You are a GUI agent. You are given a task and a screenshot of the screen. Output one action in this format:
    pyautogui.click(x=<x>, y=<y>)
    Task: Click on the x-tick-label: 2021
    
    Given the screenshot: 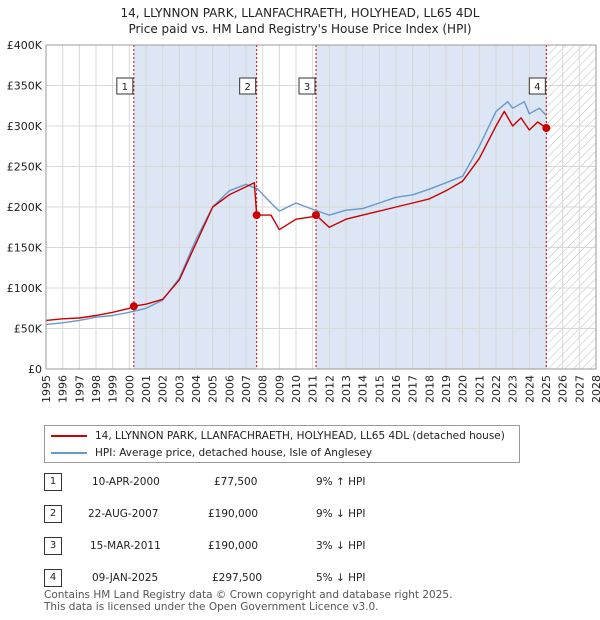 What is the action you would take?
    pyautogui.click(x=479, y=389)
    